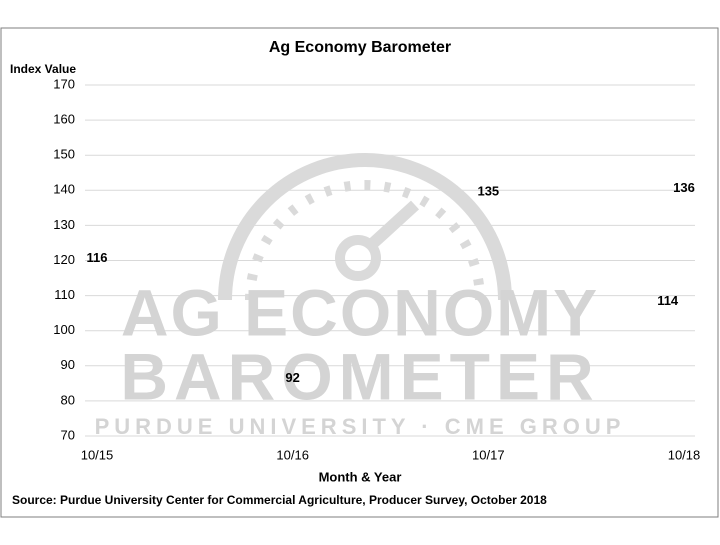 This screenshot has height=545, width=720. What do you see at coordinates (97, 454) in the screenshot?
I see `x-tick-label: 10/15` at bounding box center [97, 454].